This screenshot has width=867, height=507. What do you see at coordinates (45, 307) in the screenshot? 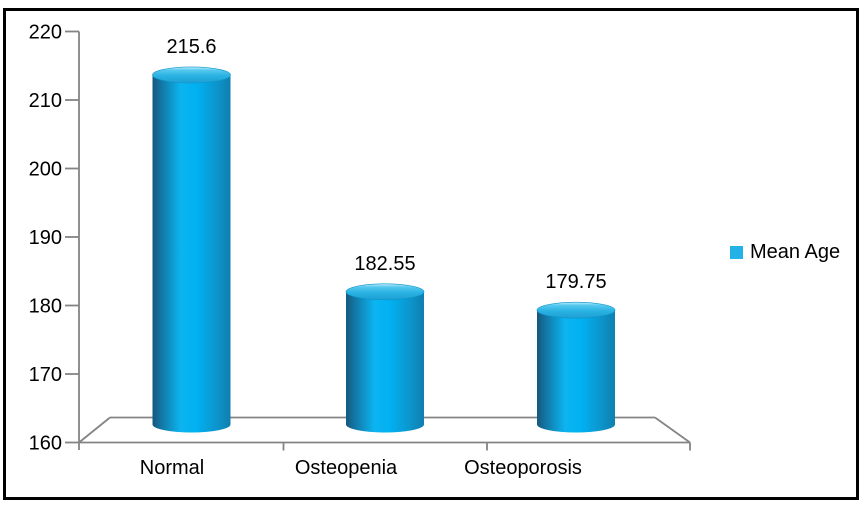
I see `value-axis-label-180: 180` at bounding box center [45, 307].